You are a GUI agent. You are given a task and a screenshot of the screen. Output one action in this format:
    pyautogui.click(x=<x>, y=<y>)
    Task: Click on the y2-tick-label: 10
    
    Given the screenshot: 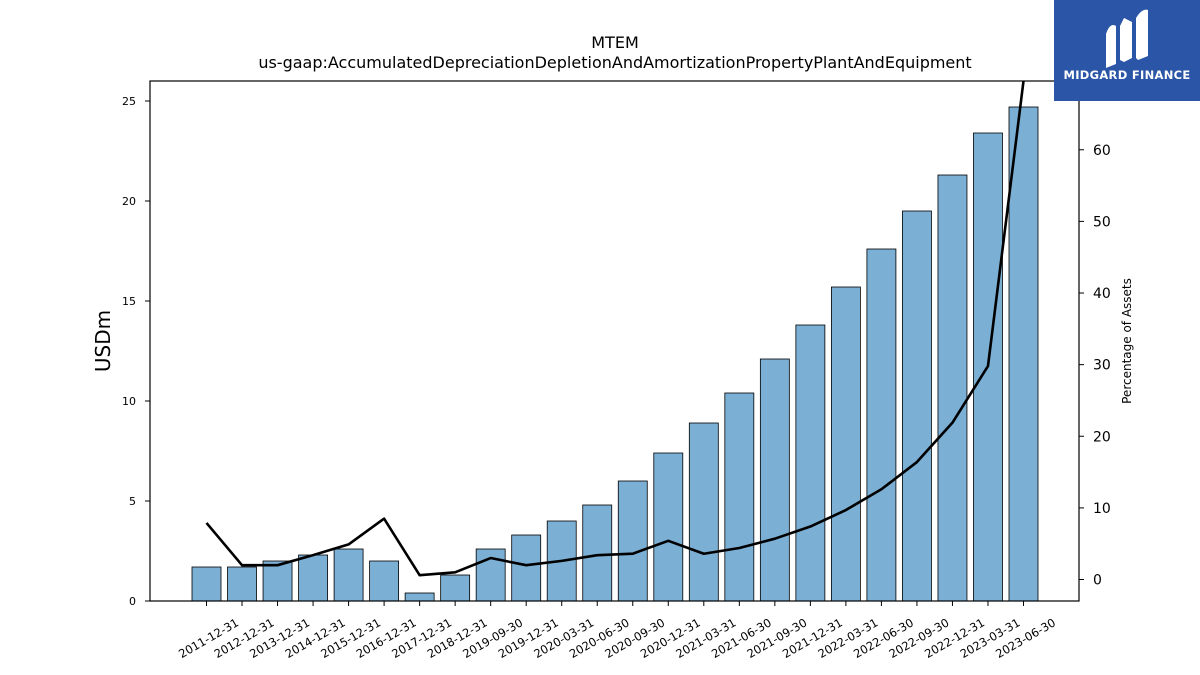 What is the action you would take?
    pyautogui.click(x=1102, y=509)
    